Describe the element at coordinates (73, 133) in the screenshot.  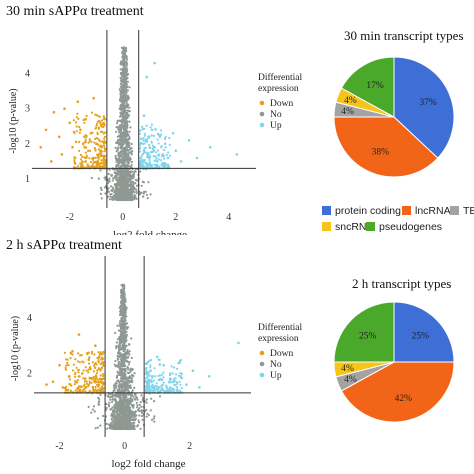
I see `down-points` at that location.